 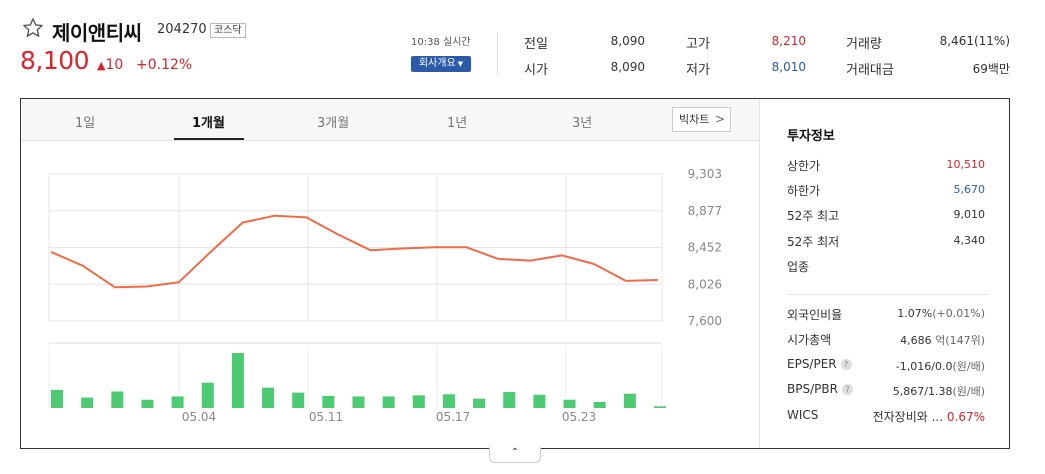 I want to click on price-series-line, so click(x=354, y=251).